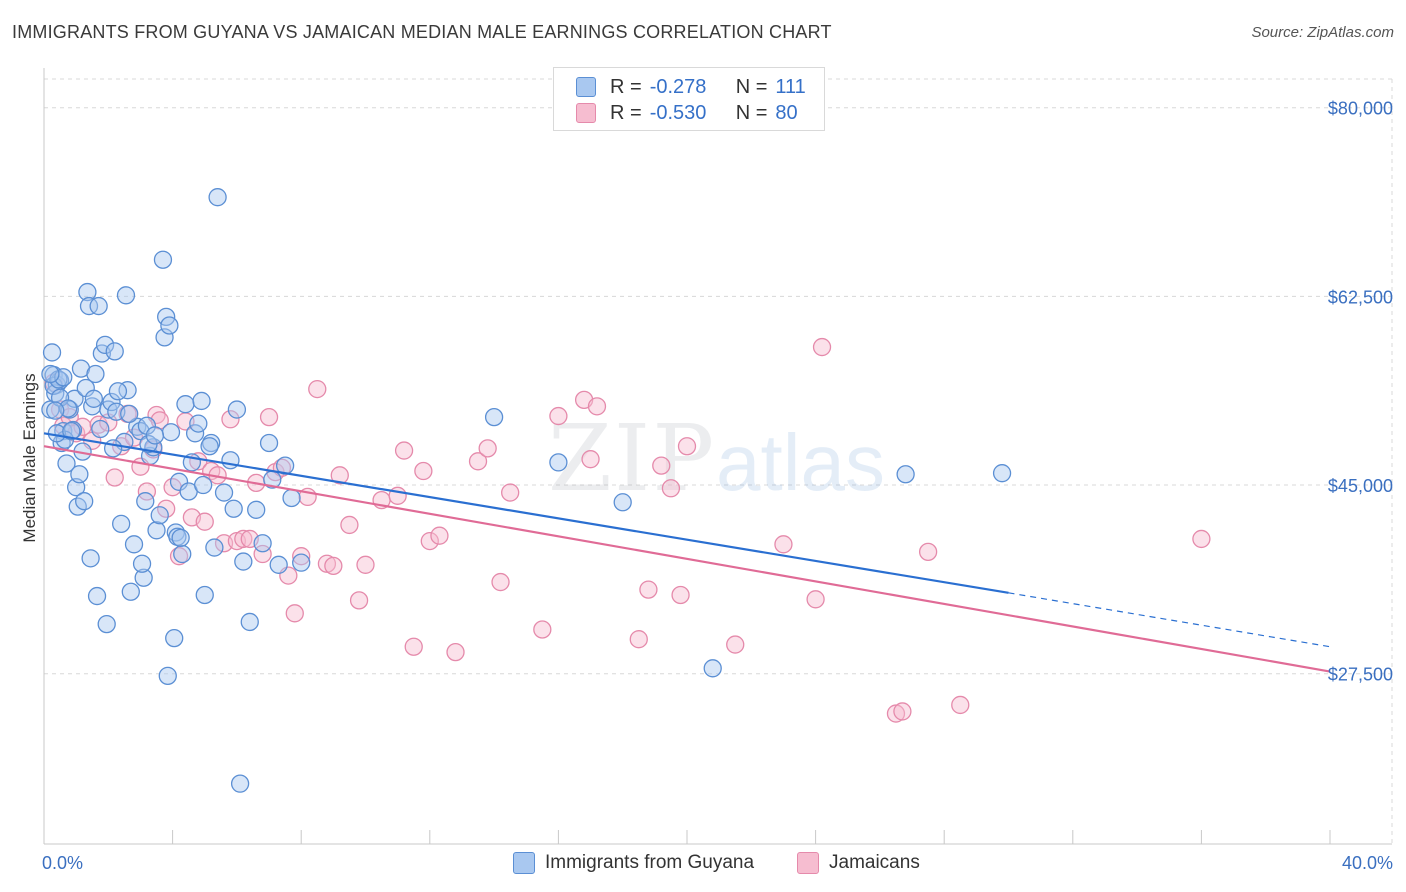 The height and width of the screenshot is (892, 1406). I want to click on legend-item-guyana: Immigrants from Guyana, so click(633, 863).